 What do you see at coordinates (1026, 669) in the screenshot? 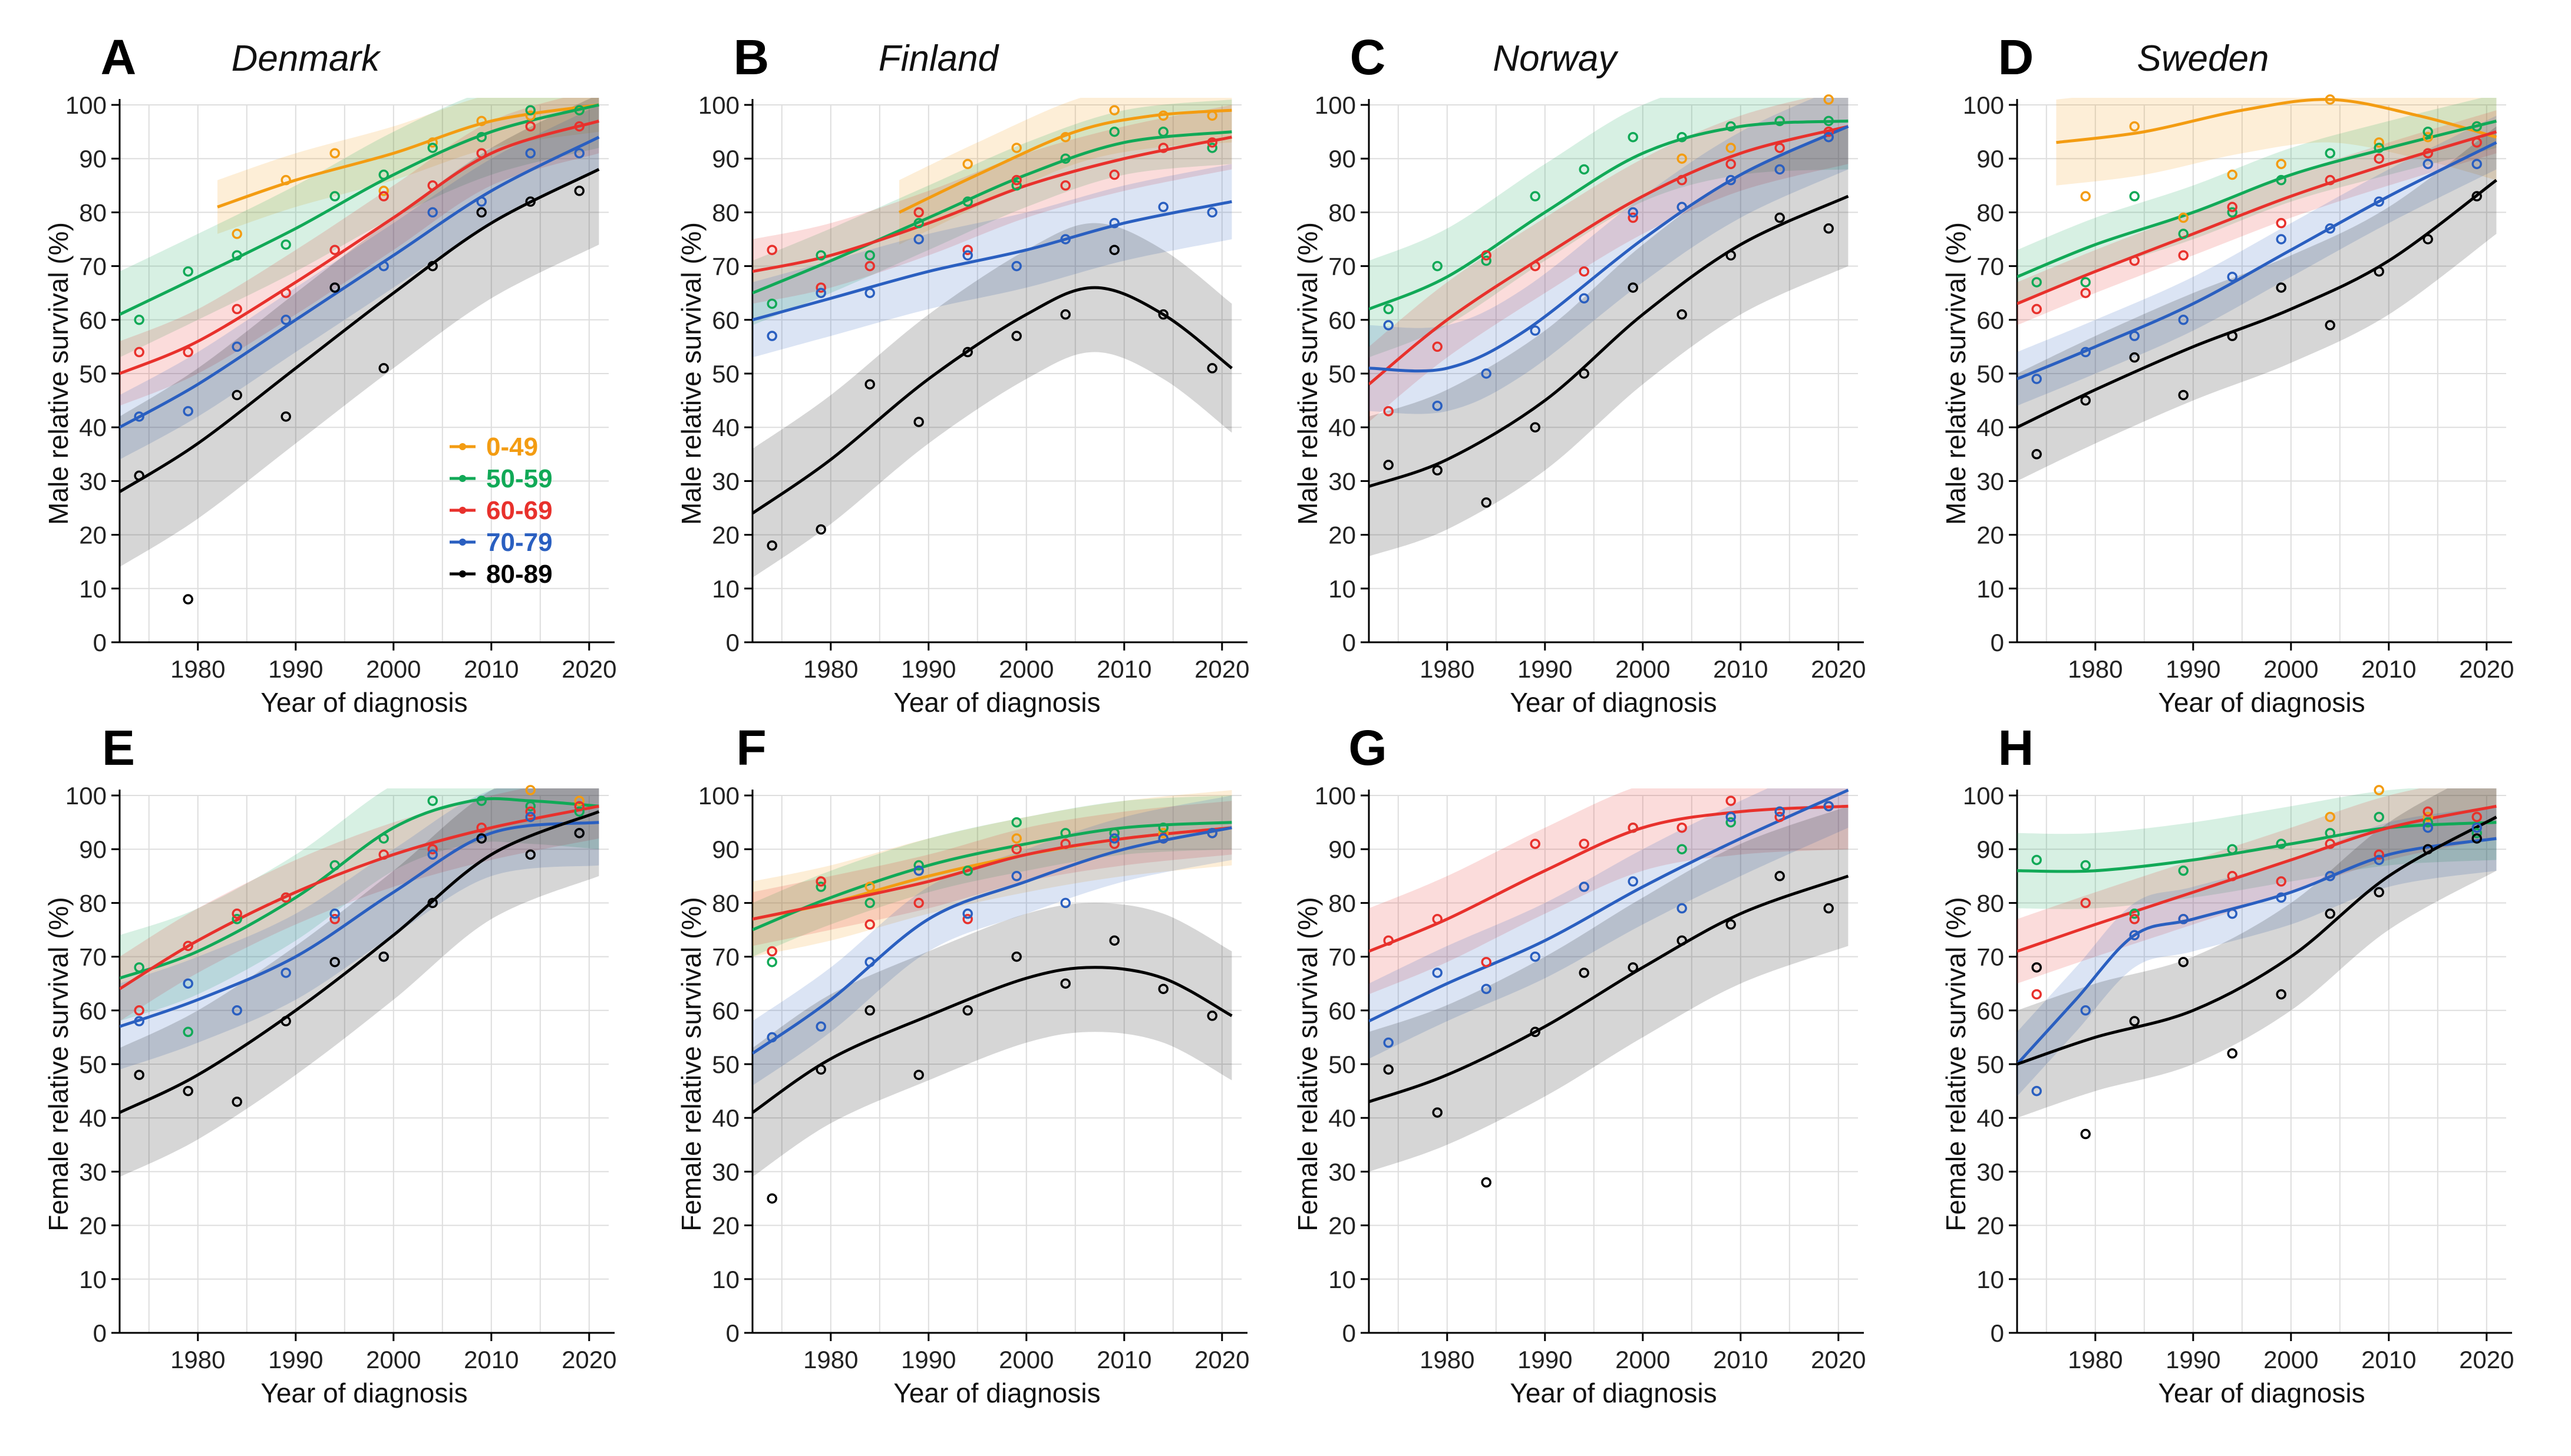
I see `x-tick-label: 2000` at bounding box center [1026, 669].